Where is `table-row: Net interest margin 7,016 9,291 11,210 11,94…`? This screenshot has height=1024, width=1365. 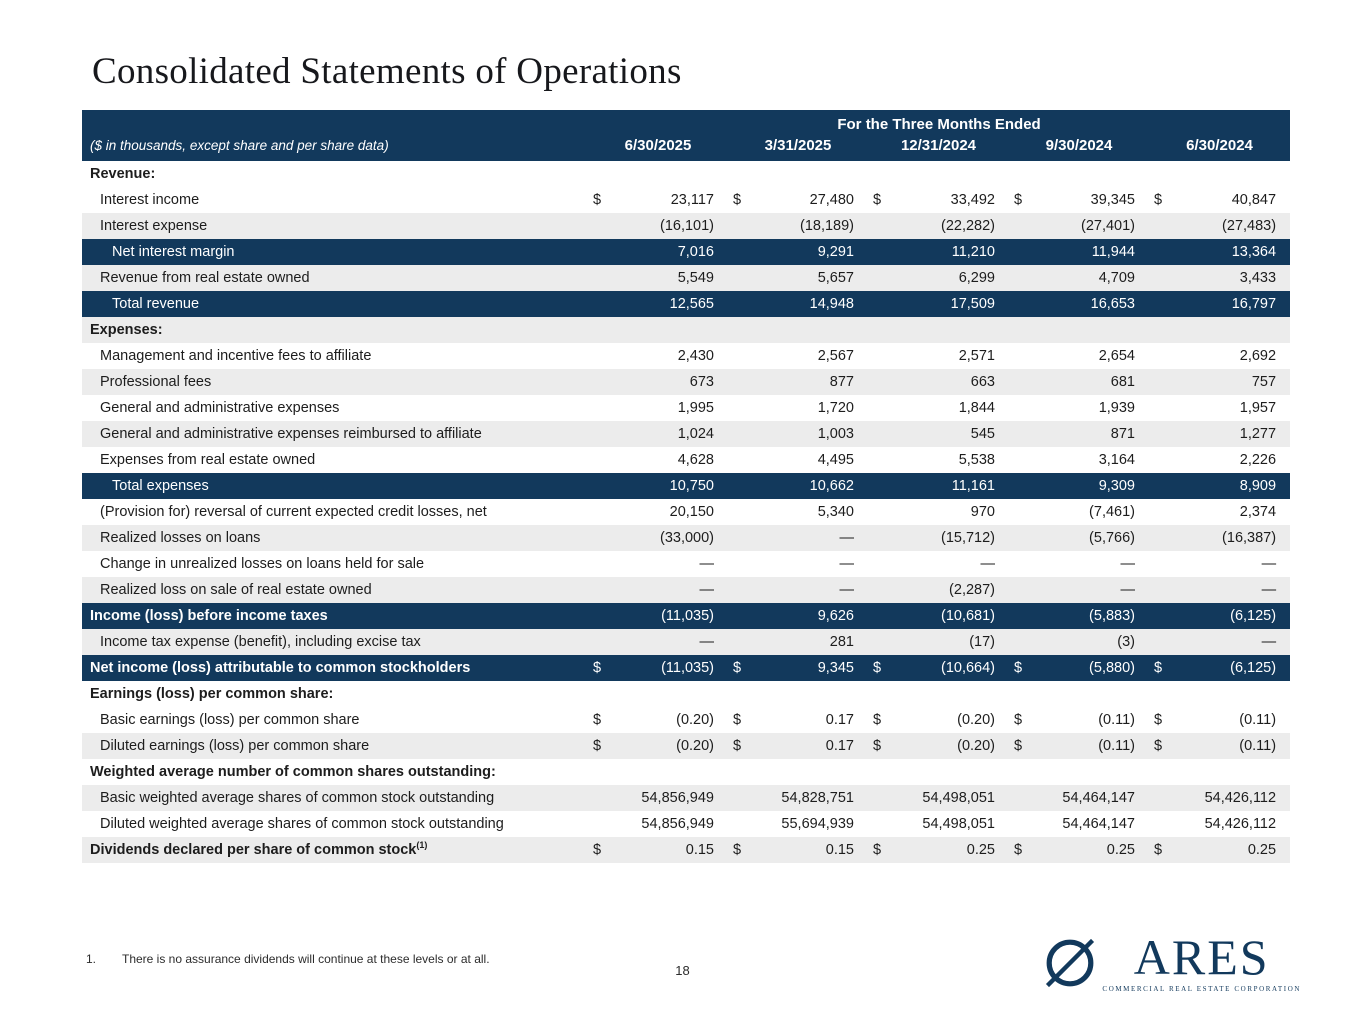 table-row: Net interest margin 7,016 9,291 11,210 11,94… is located at coordinates (686, 252).